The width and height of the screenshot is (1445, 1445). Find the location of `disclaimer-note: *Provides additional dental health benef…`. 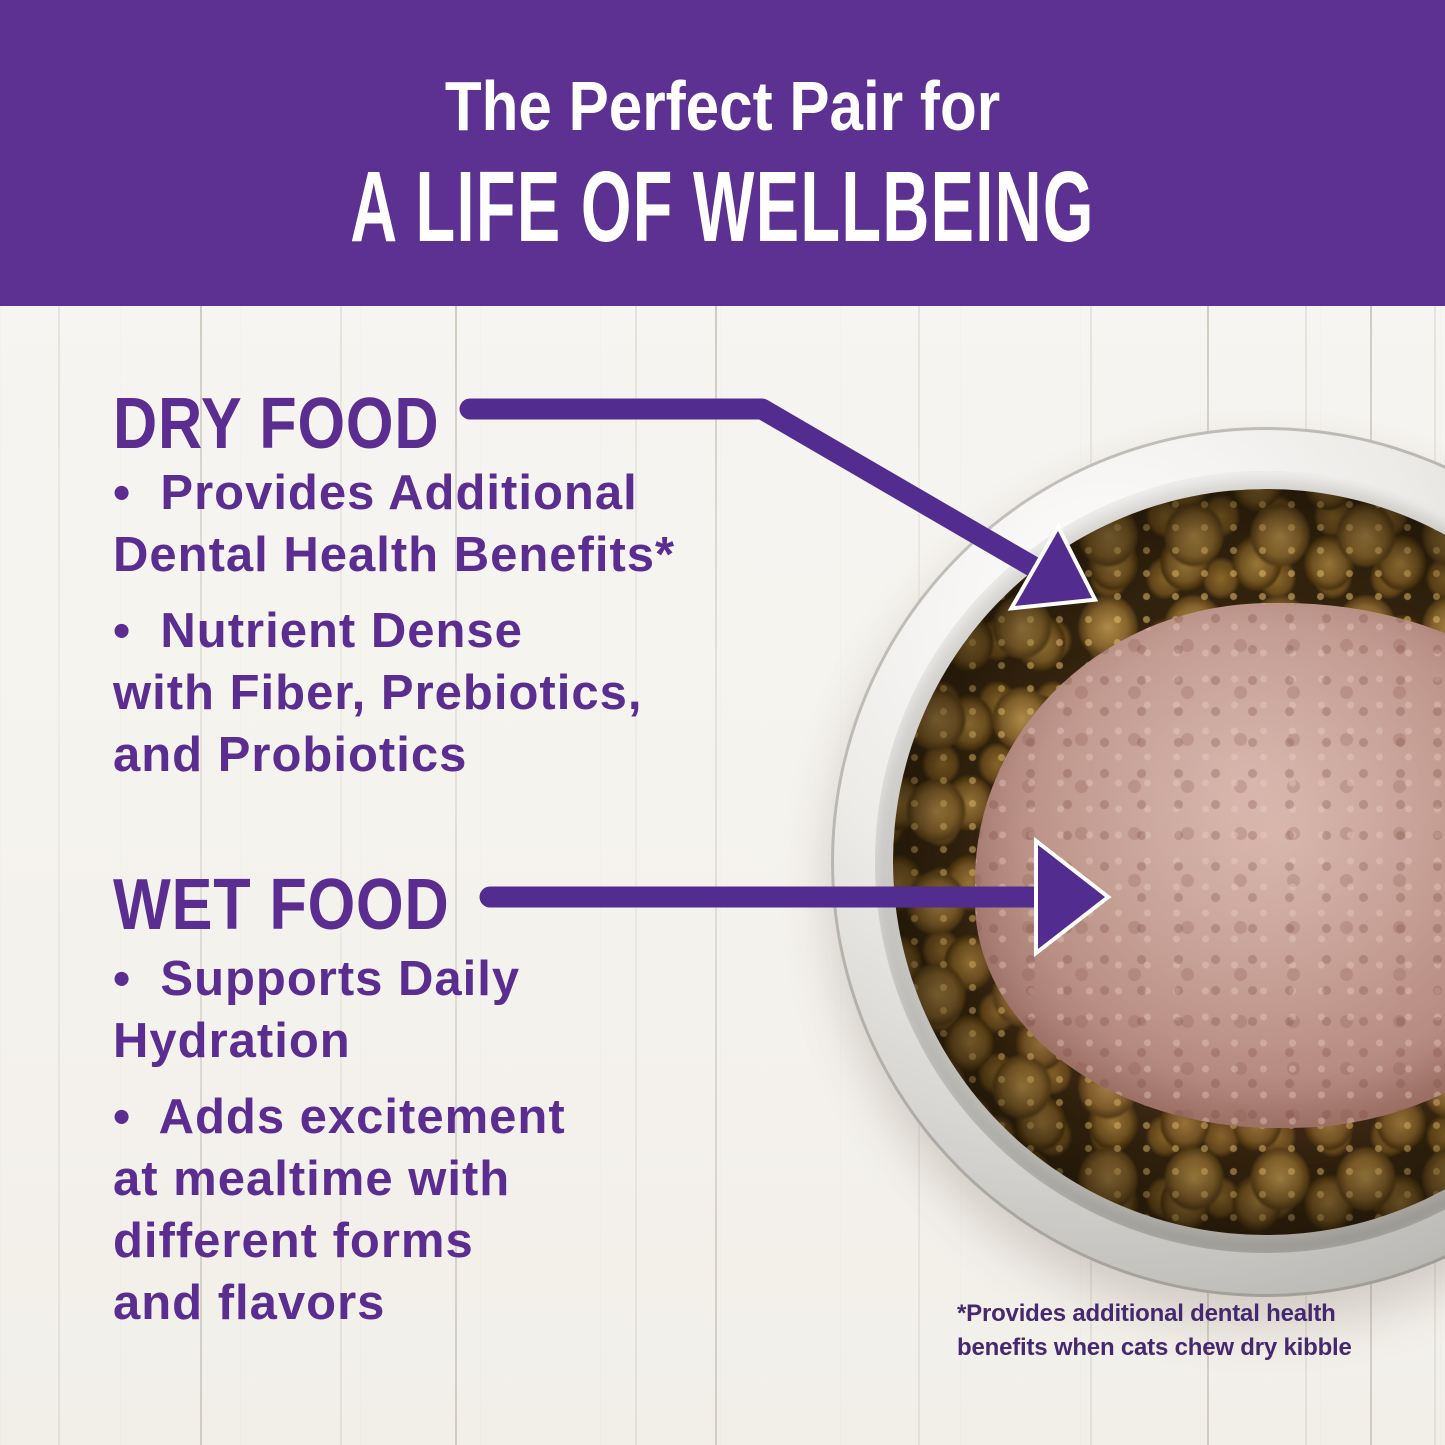

disclaimer-note: *Provides additional dental health benef… is located at coordinates (1154, 1331).